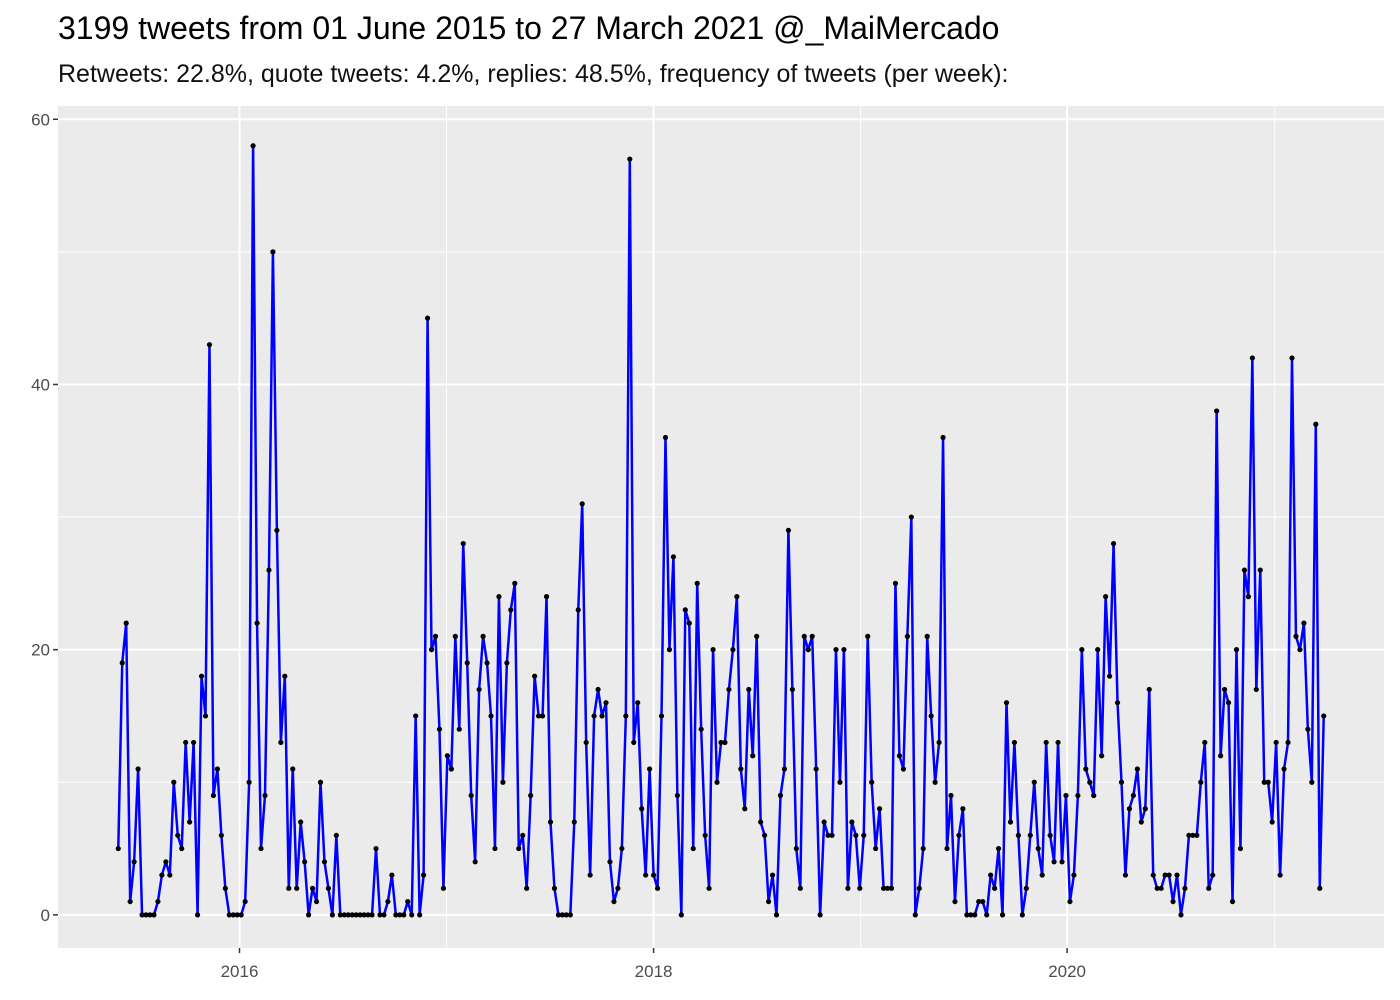 The width and height of the screenshot is (1400, 1000). What do you see at coordinates (40, 384) in the screenshot?
I see `y-tick-label: 40` at bounding box center [40, 384].